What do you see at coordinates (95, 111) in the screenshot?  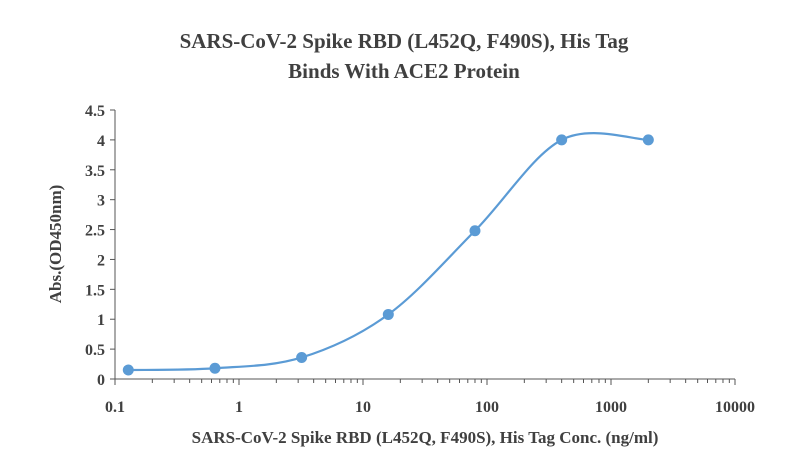 I see `y-tick-label: 4.5` at bounding box center [95, 111].